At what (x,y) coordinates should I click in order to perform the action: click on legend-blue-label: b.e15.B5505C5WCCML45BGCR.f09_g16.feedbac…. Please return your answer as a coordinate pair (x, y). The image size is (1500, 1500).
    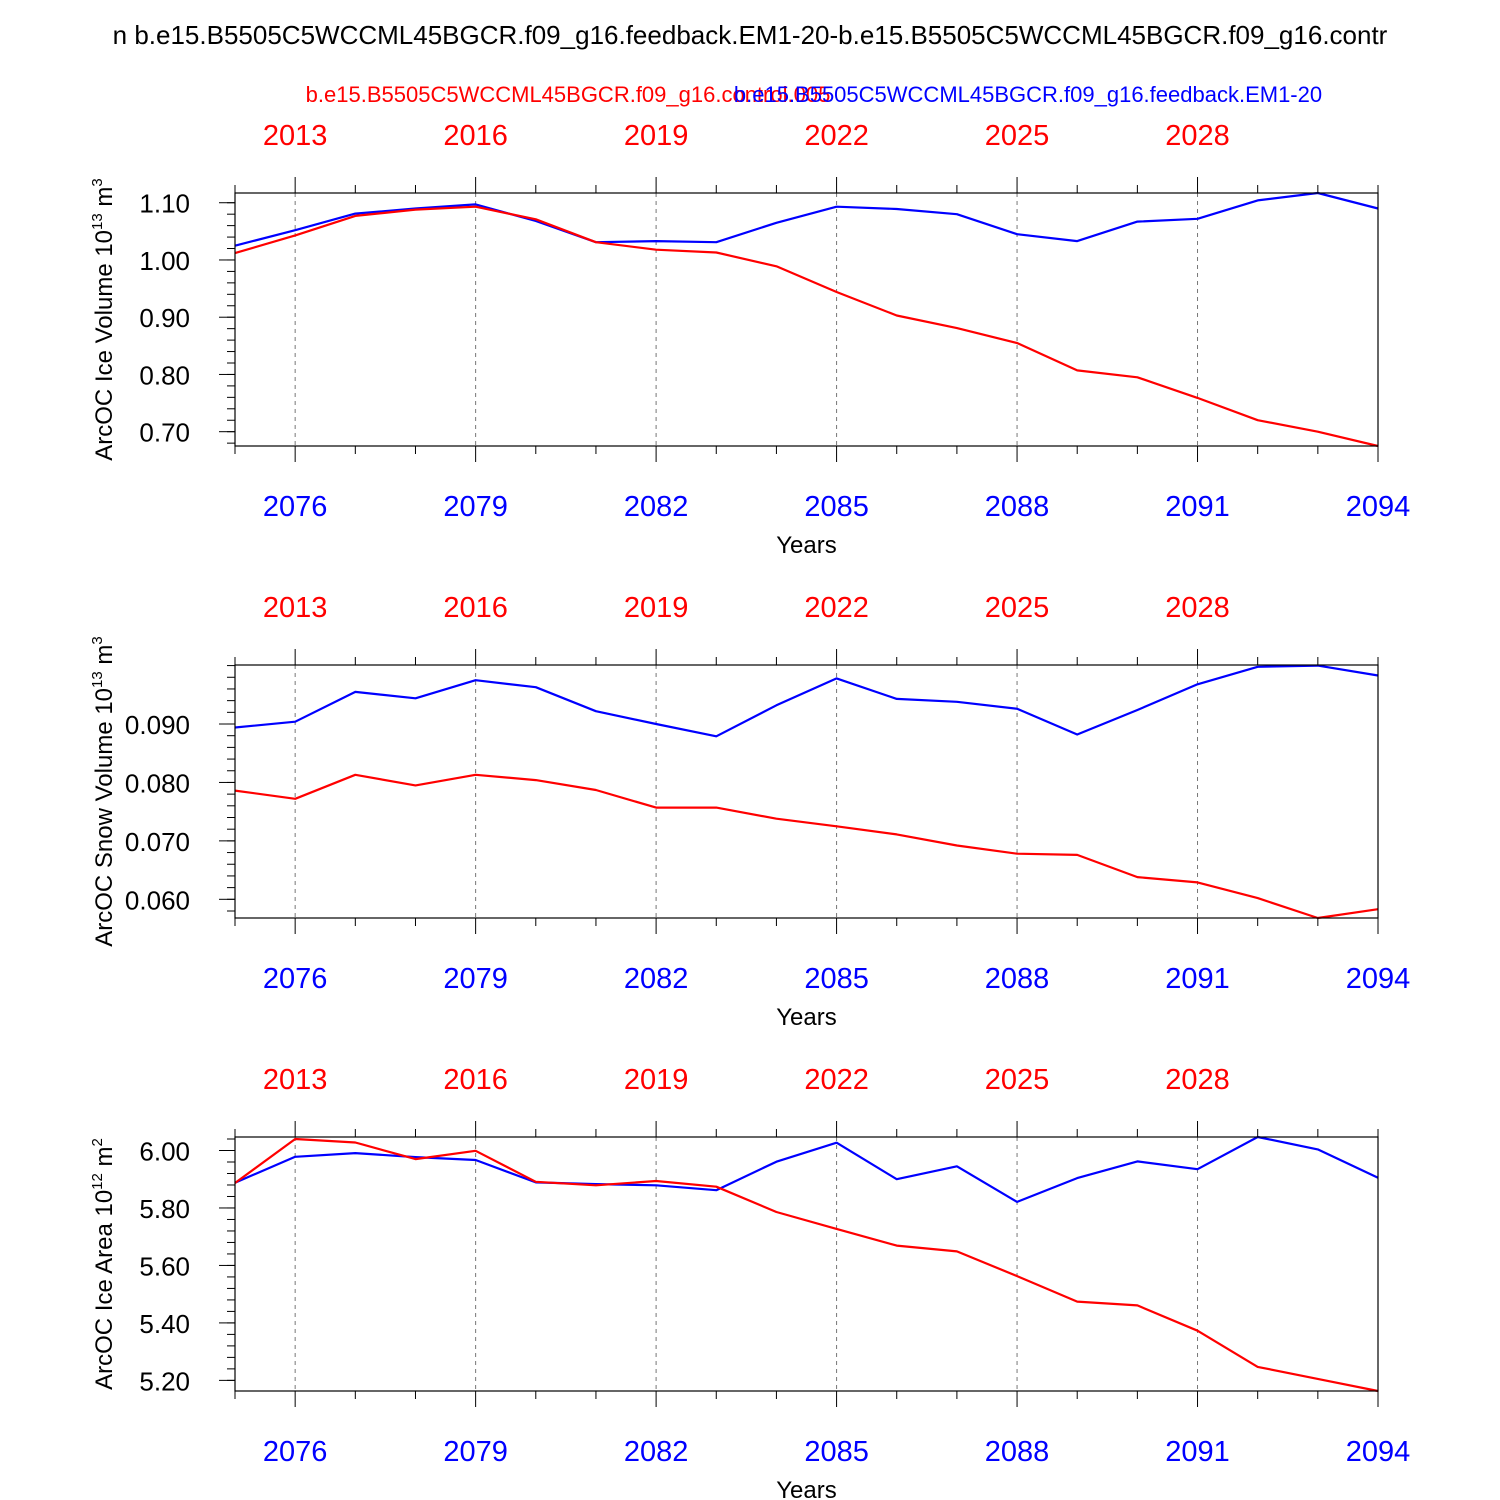
    Looking at the image, I should click on (1028, 94).